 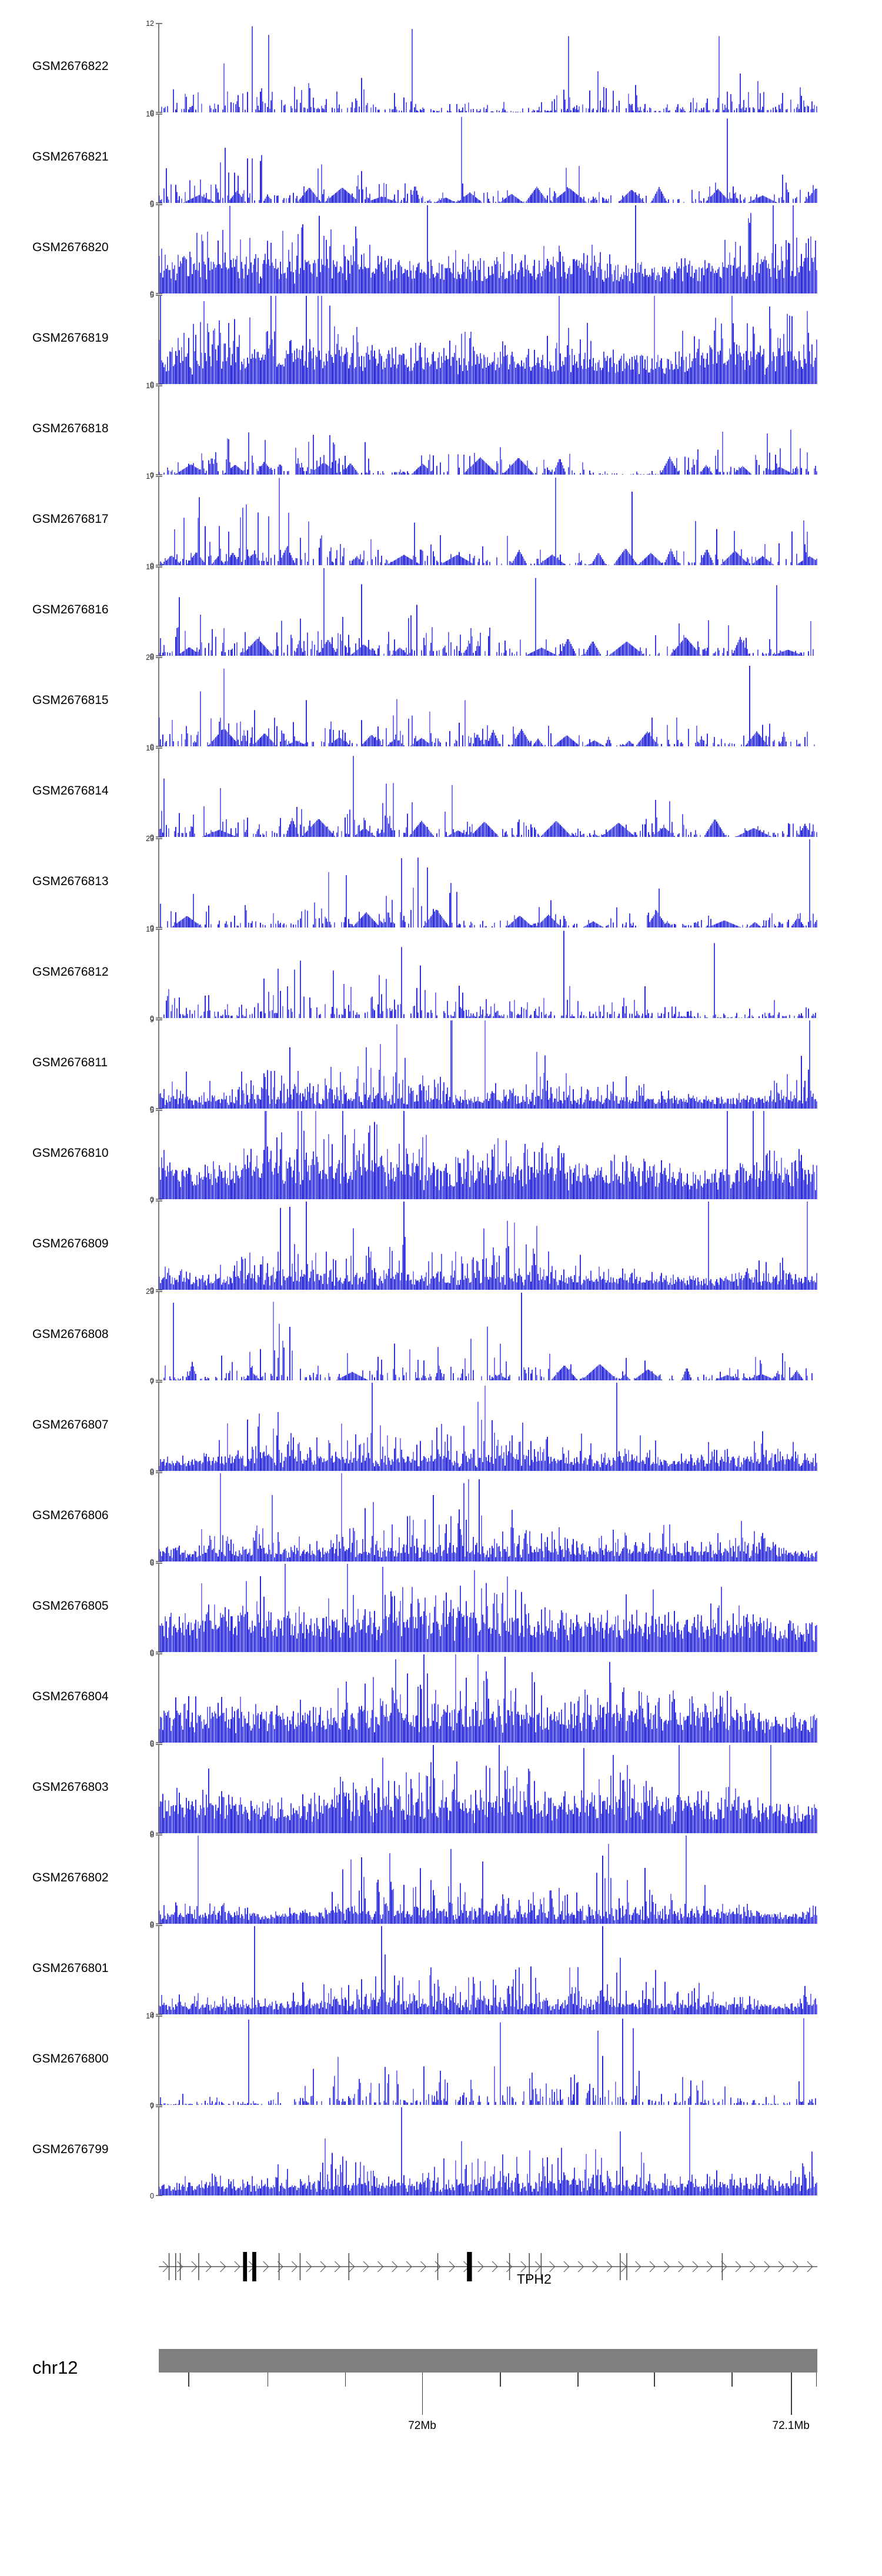 What do you see at coordinates (152, 1654) in the screenshot?
I see `y-axis-max-label: 6` at bounding box center [152, 1654].